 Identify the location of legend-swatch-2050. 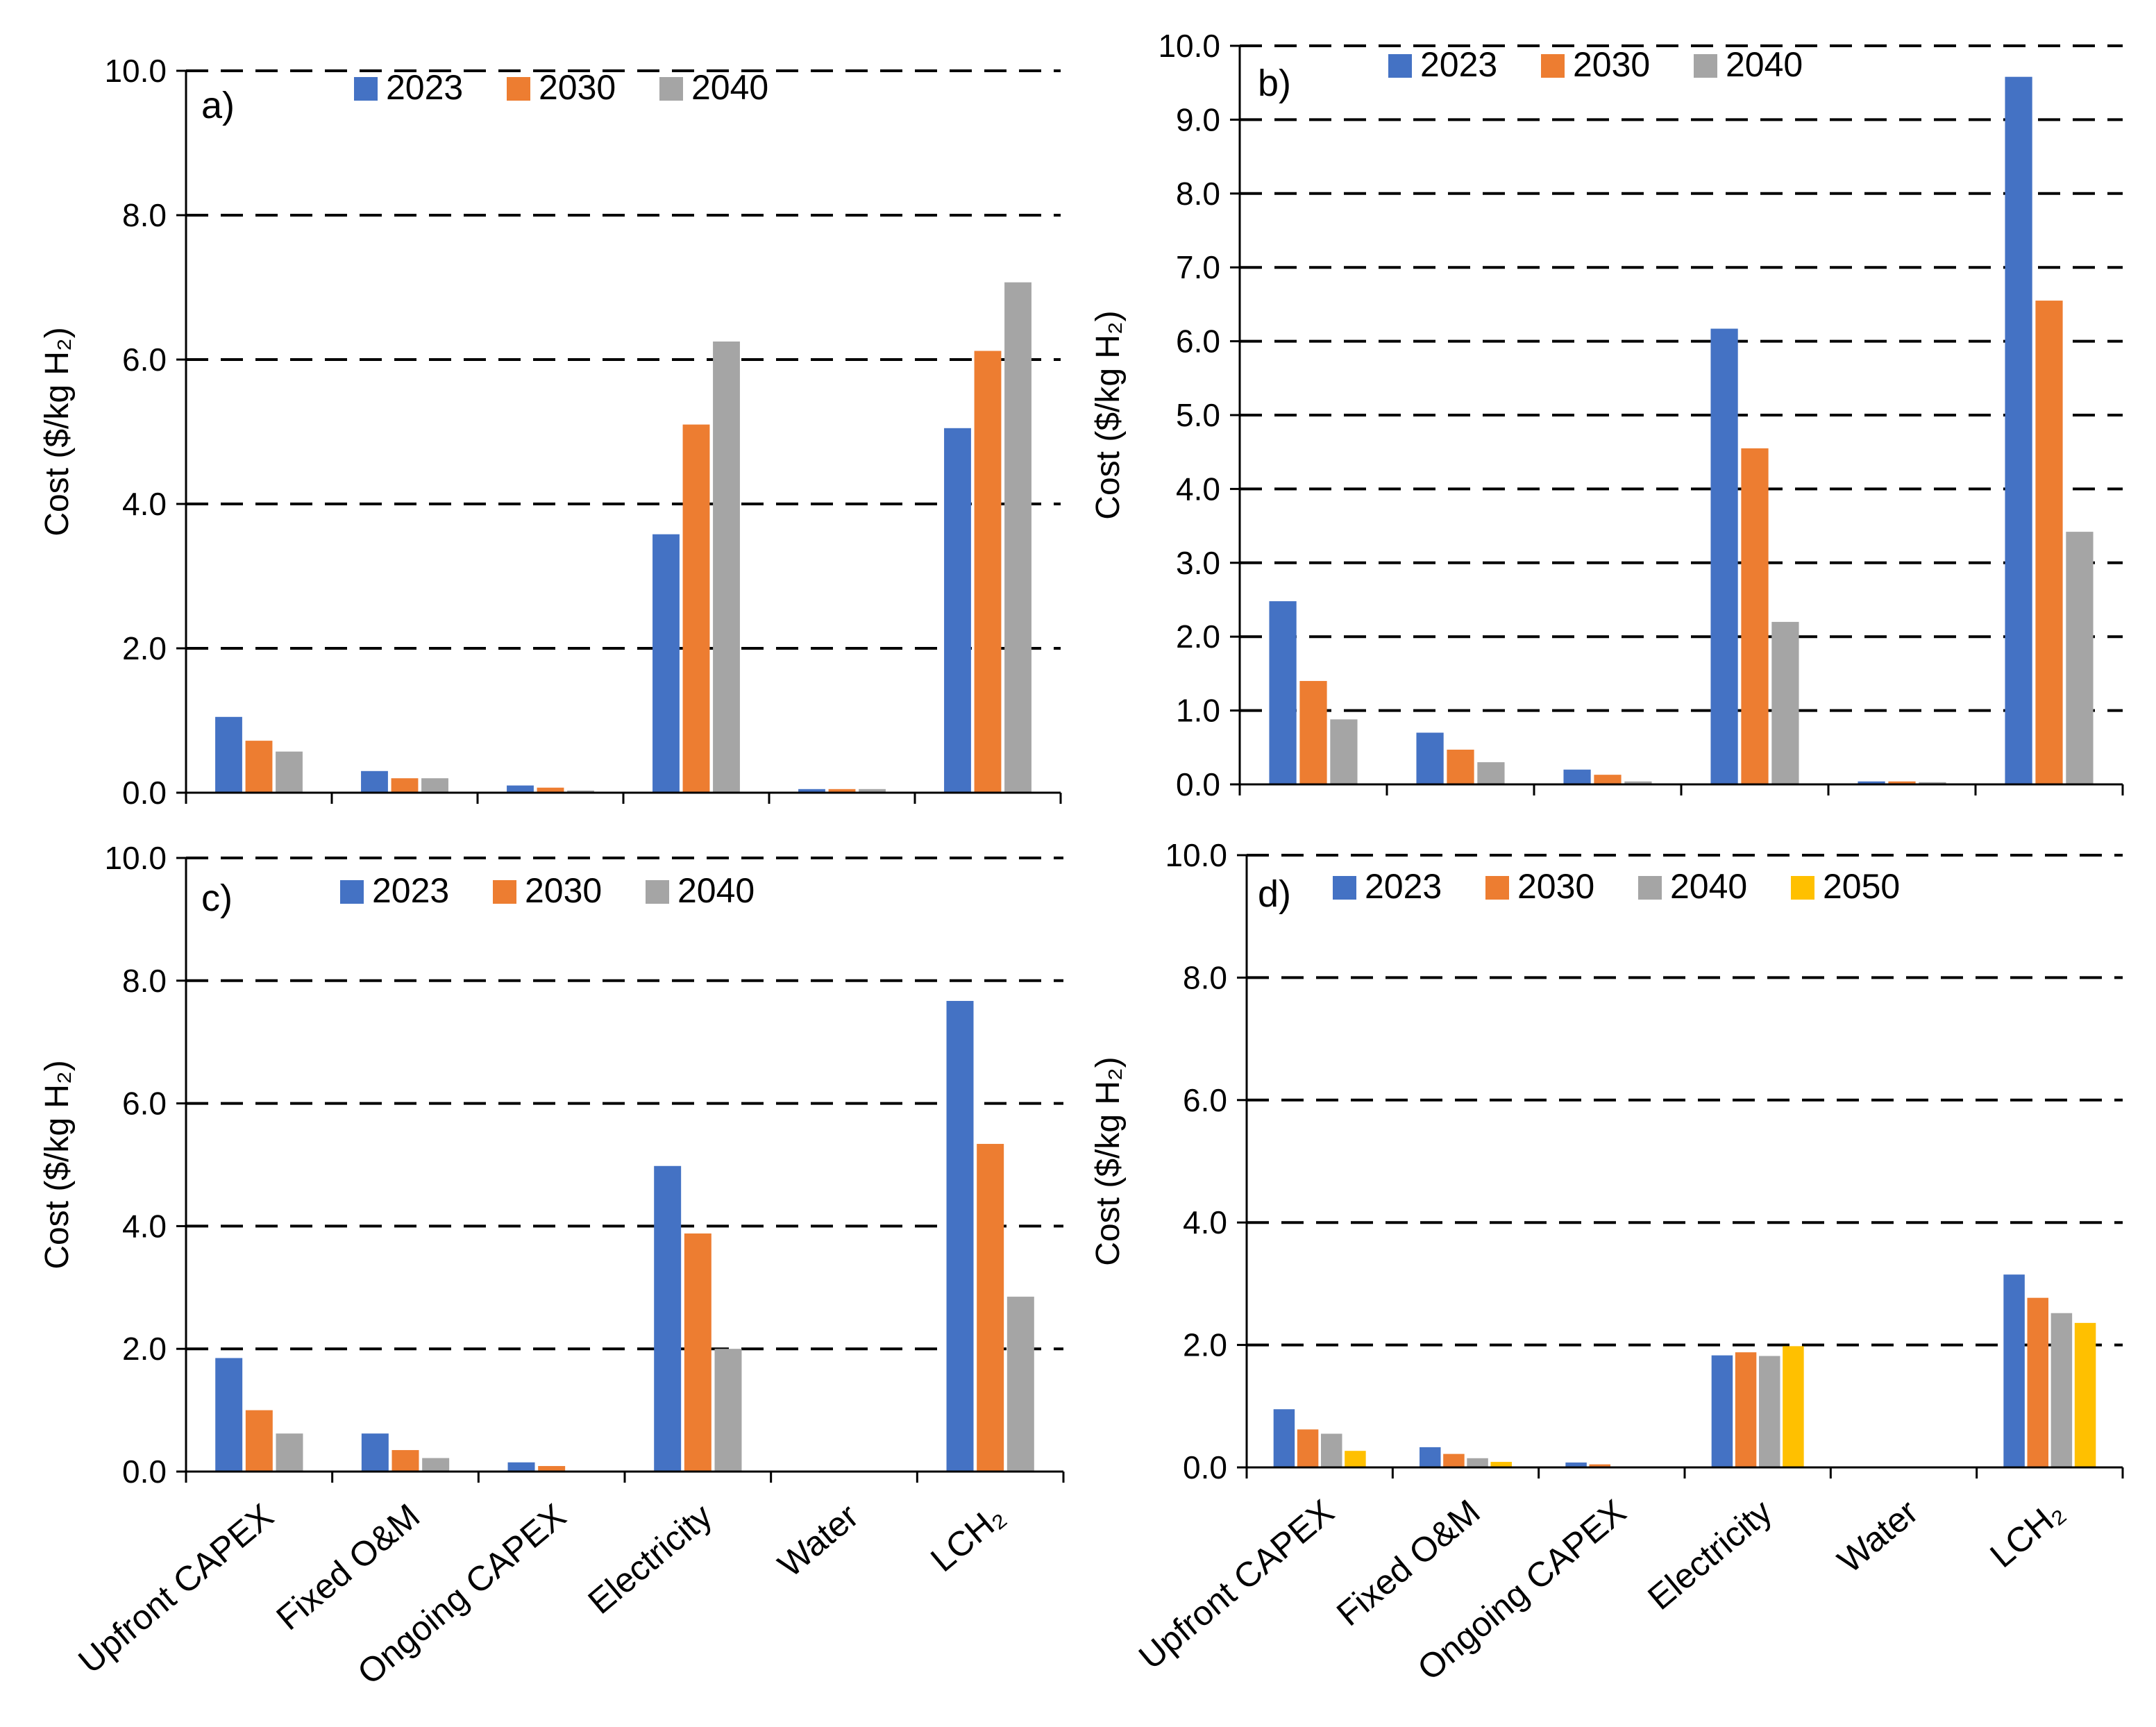
(1803, 888).